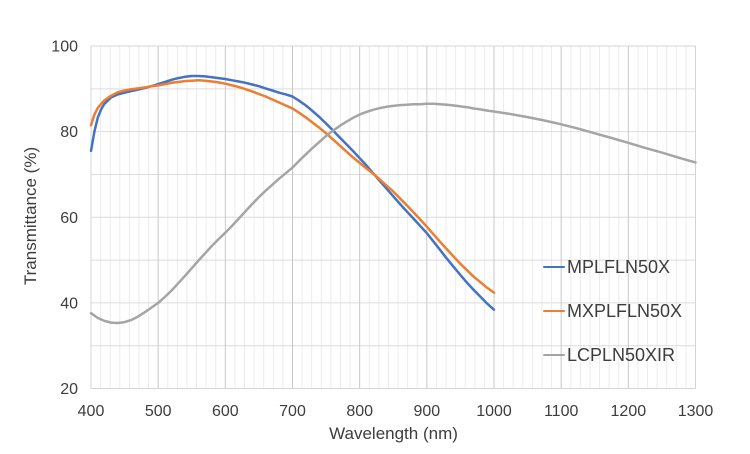 The height and width of the screenshot is (454, 750). Describe the element at coordinates (629, 411) in the screenshot. I see `x-tick-label: 1200` at that location.